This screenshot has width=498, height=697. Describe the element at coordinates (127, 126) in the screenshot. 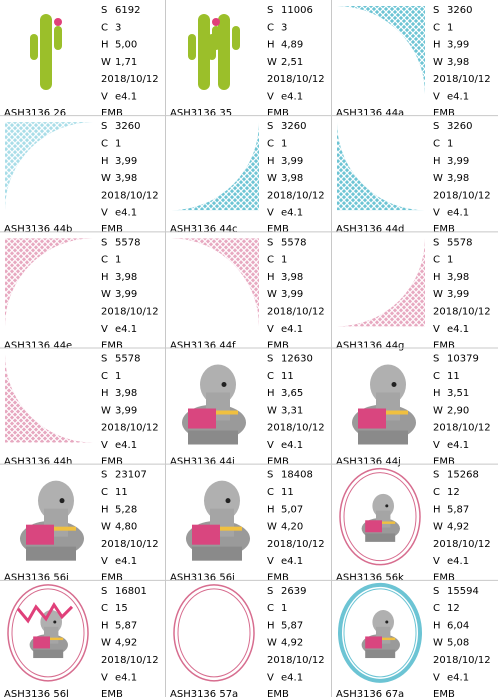

I see `field-value: 3260` at that location.